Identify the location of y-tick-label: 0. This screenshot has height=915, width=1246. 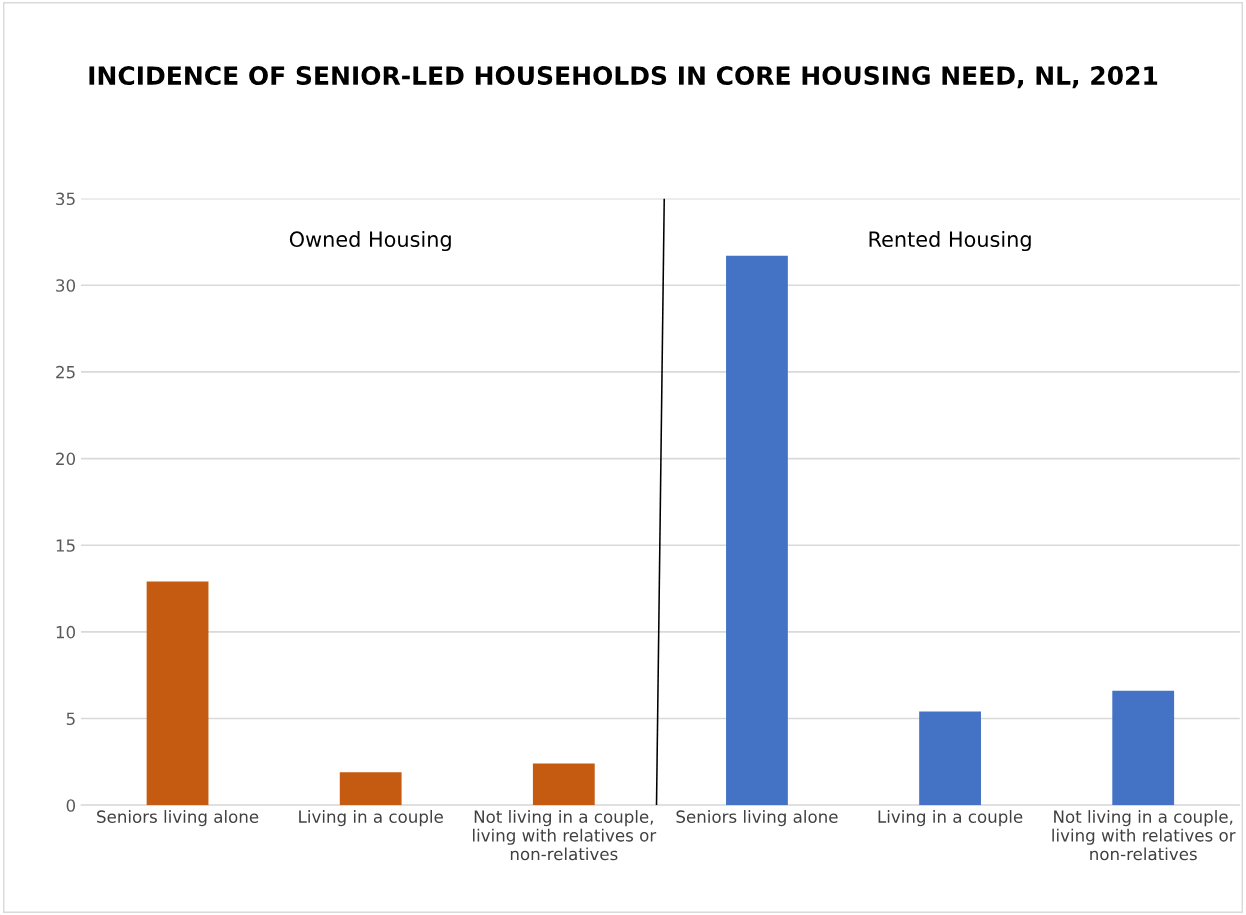
(71, 805).